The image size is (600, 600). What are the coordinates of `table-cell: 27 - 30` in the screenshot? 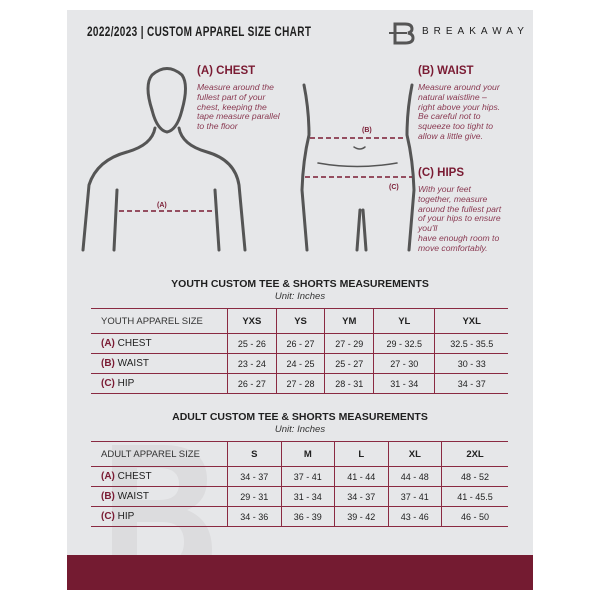 It's located at (404, 363).